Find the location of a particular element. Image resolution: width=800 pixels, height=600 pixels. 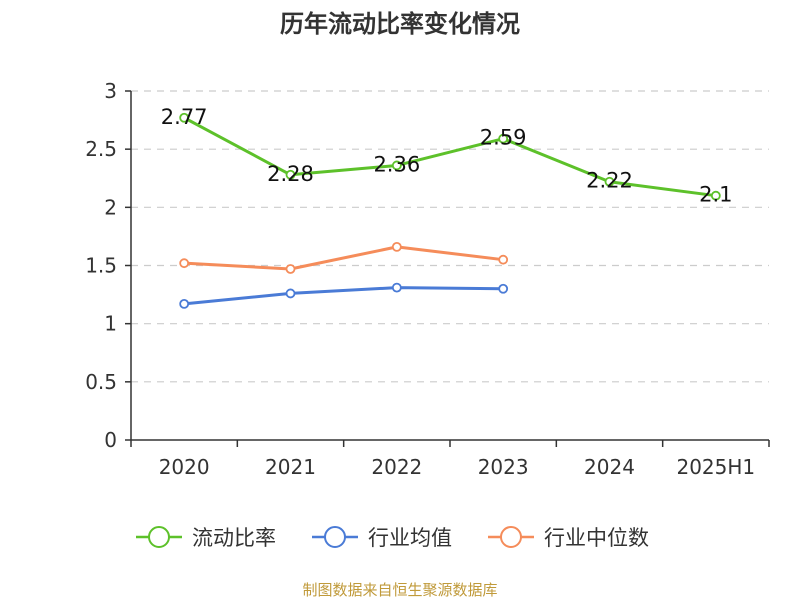

data-label: 2.28 is located at coordinates (290, 174).